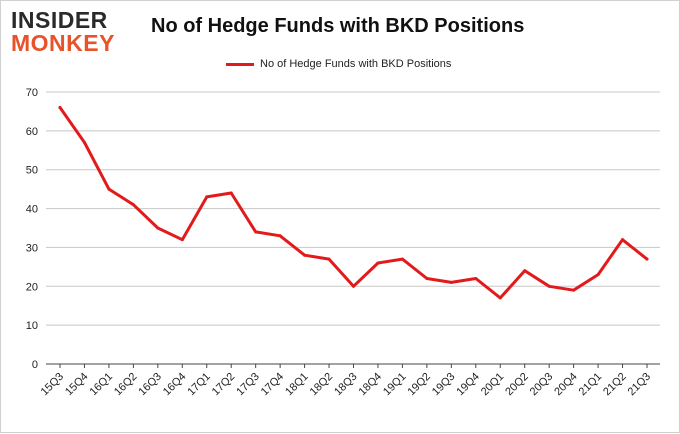 Image resolution: width=680 pixels, height=434 pixels. Describe the element at coordinates (59, 20) in the screenshot. I see `logo-line-1: INSIDER` at that location.